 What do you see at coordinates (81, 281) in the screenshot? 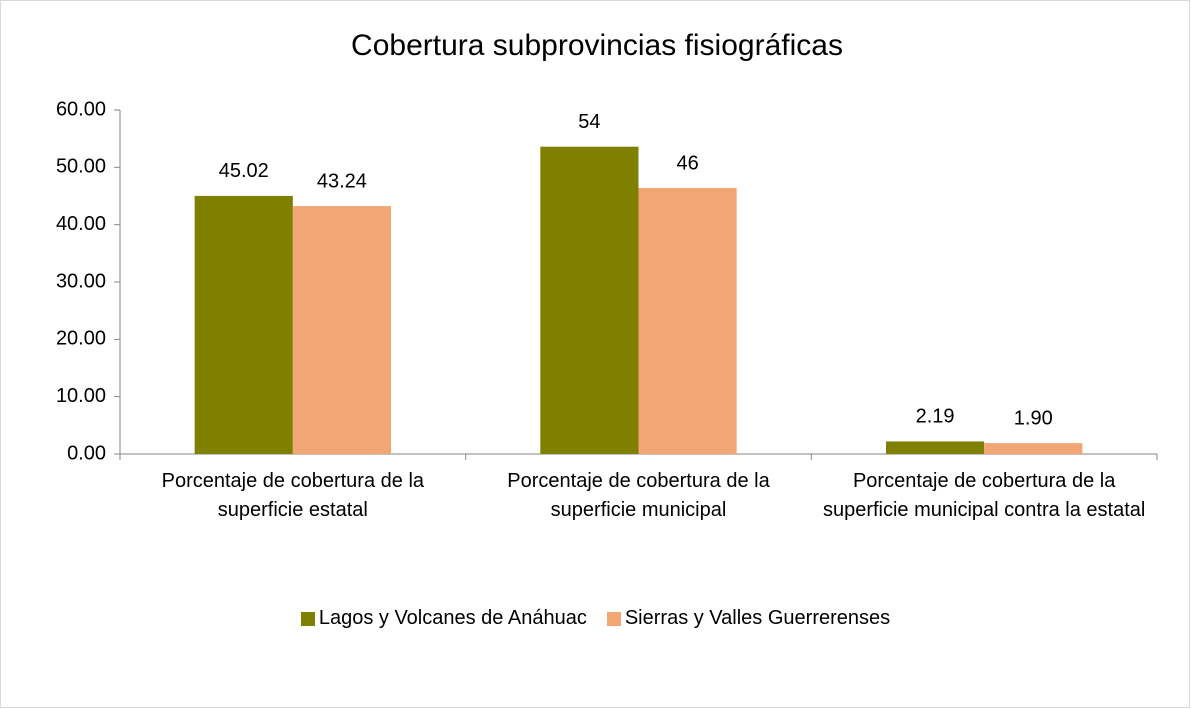
I see `y-tick-label: 30.00` at bounding box center [81, 281].